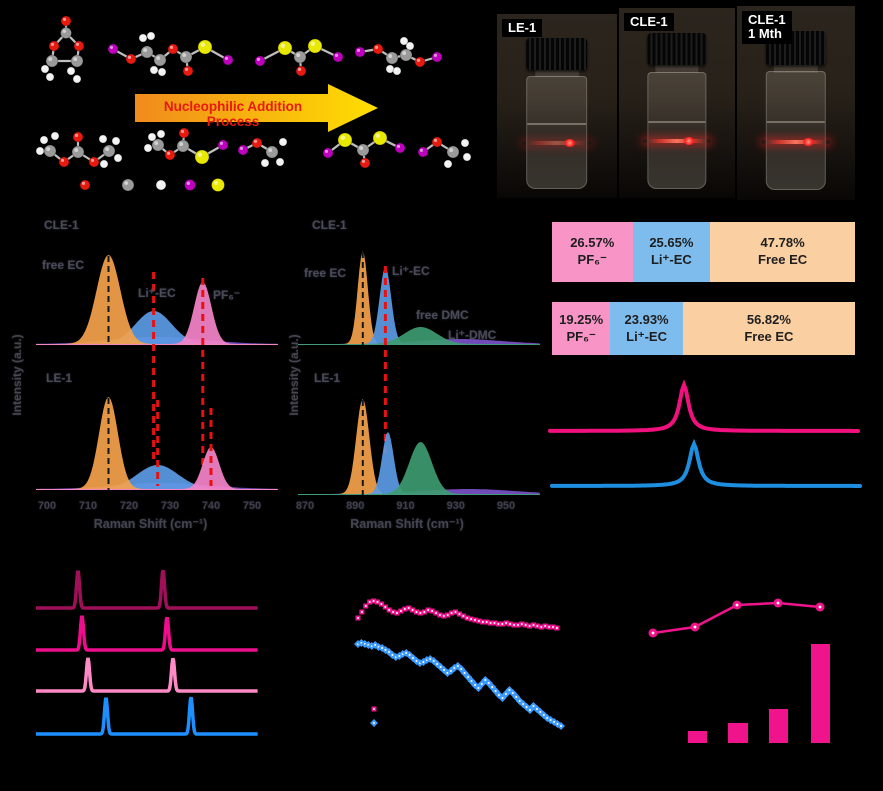 This screenshot has height=791, width=883. I want to click on scatter-legend-marker, so click(374, 709).